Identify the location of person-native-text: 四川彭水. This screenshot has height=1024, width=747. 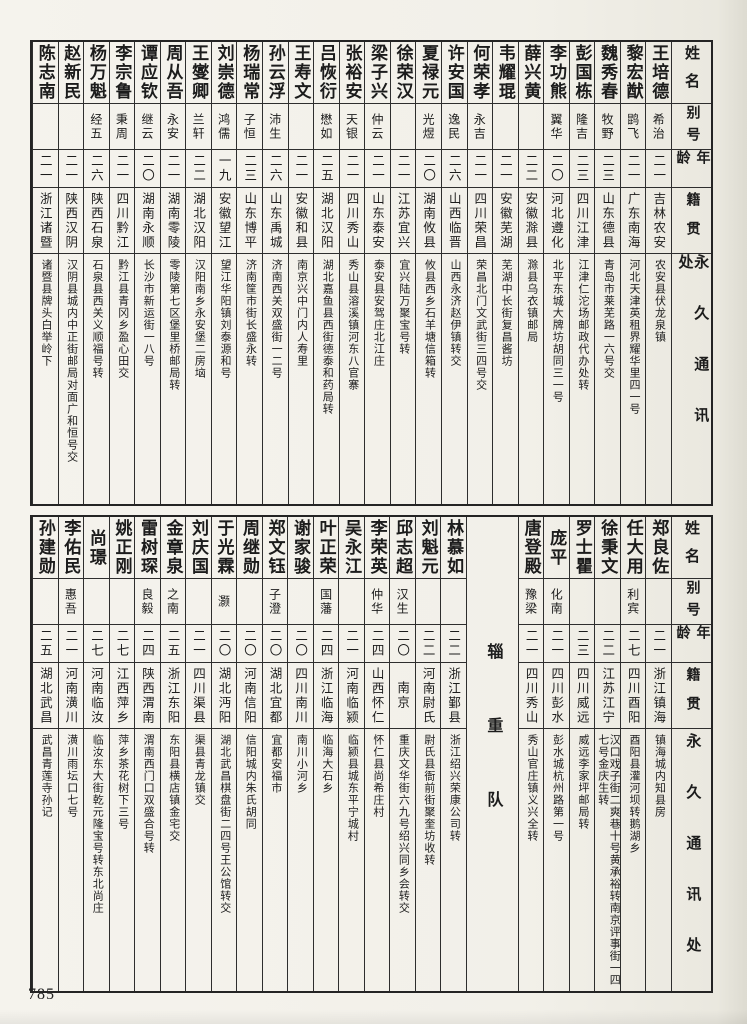
(556, 695).